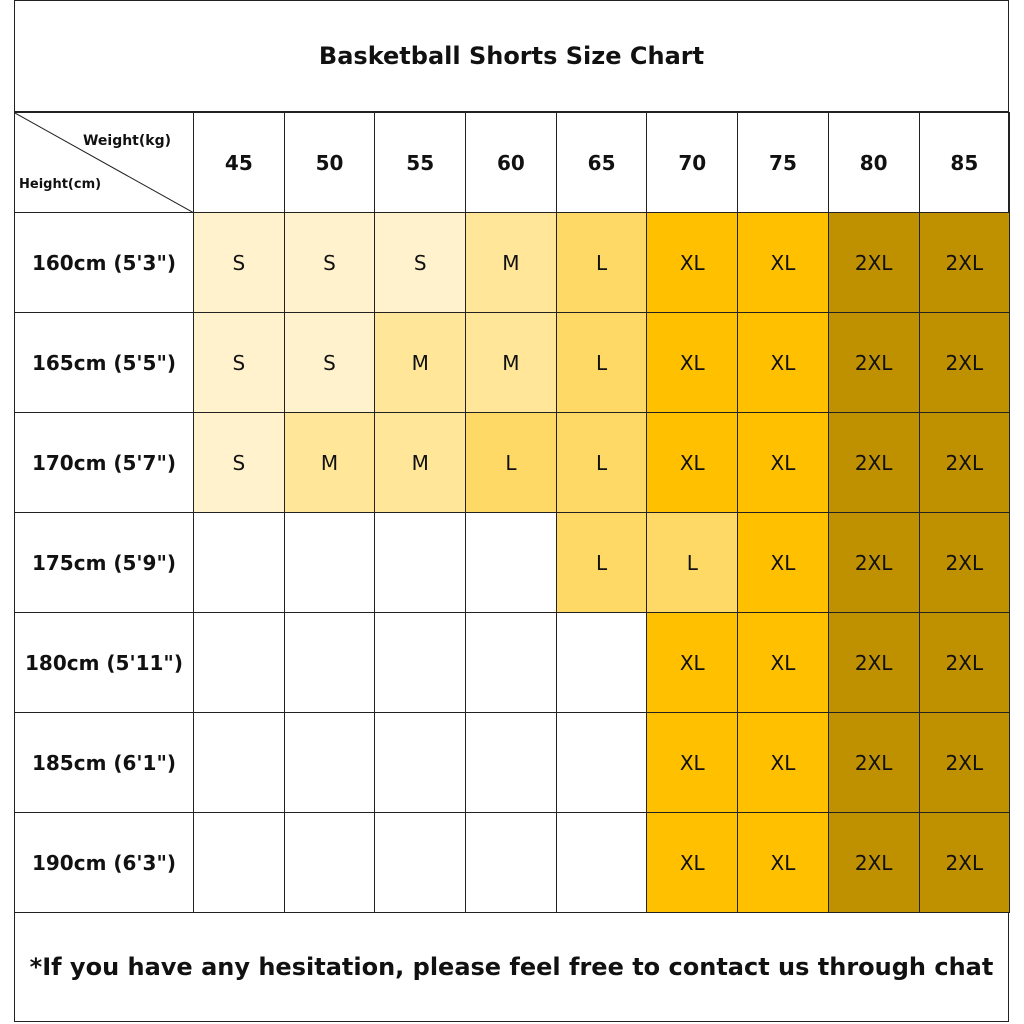 The image size is (1024, 1024). What do you see at coordinates (783, 162) in the screenshot?
I see `weight-header-75: 75` at bounding box center [783, 162].